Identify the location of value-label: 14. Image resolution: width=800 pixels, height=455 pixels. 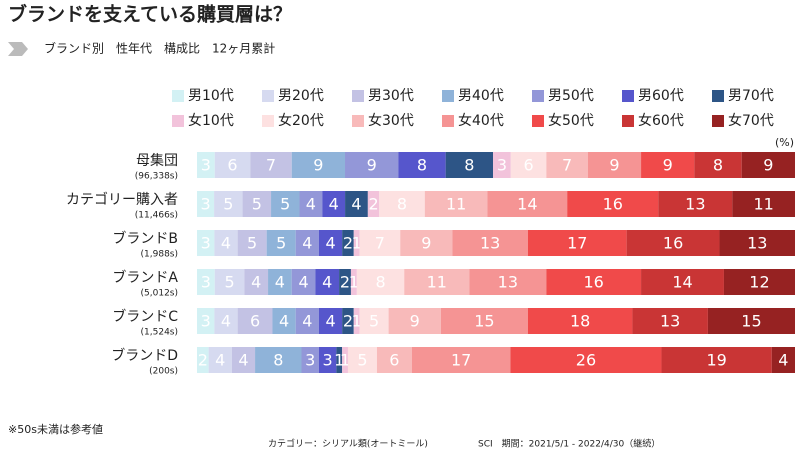
(527, 204).